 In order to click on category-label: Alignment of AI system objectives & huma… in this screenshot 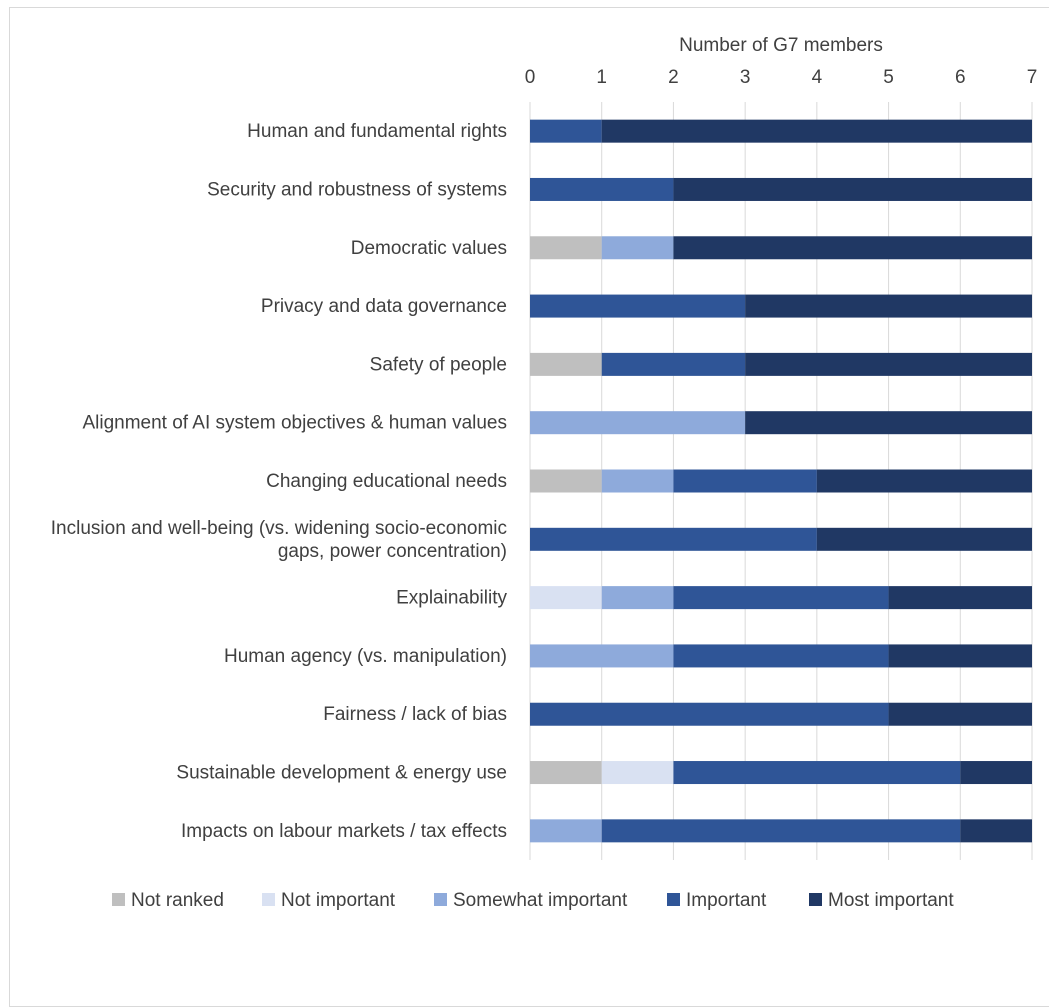, I will do `click(294, 423)`.